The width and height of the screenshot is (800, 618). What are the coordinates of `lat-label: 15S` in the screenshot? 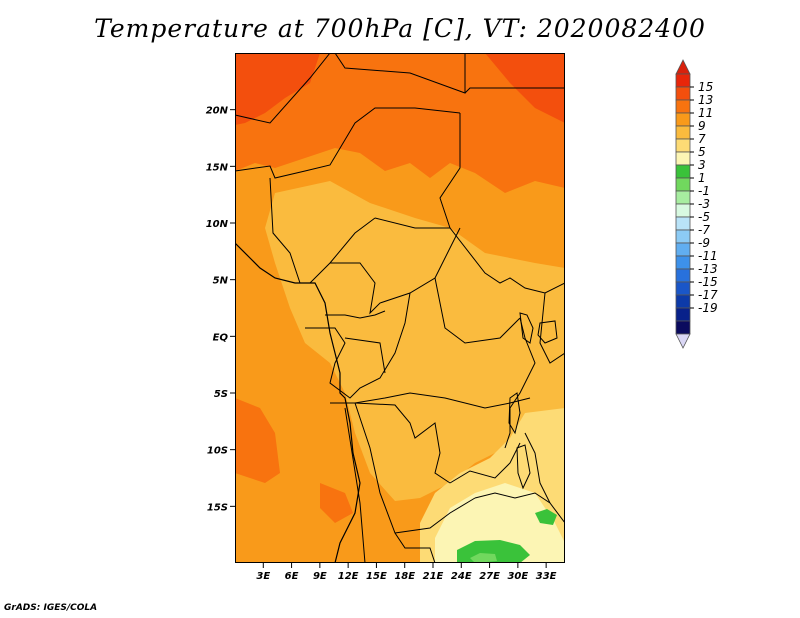 It's located at (217, 507).